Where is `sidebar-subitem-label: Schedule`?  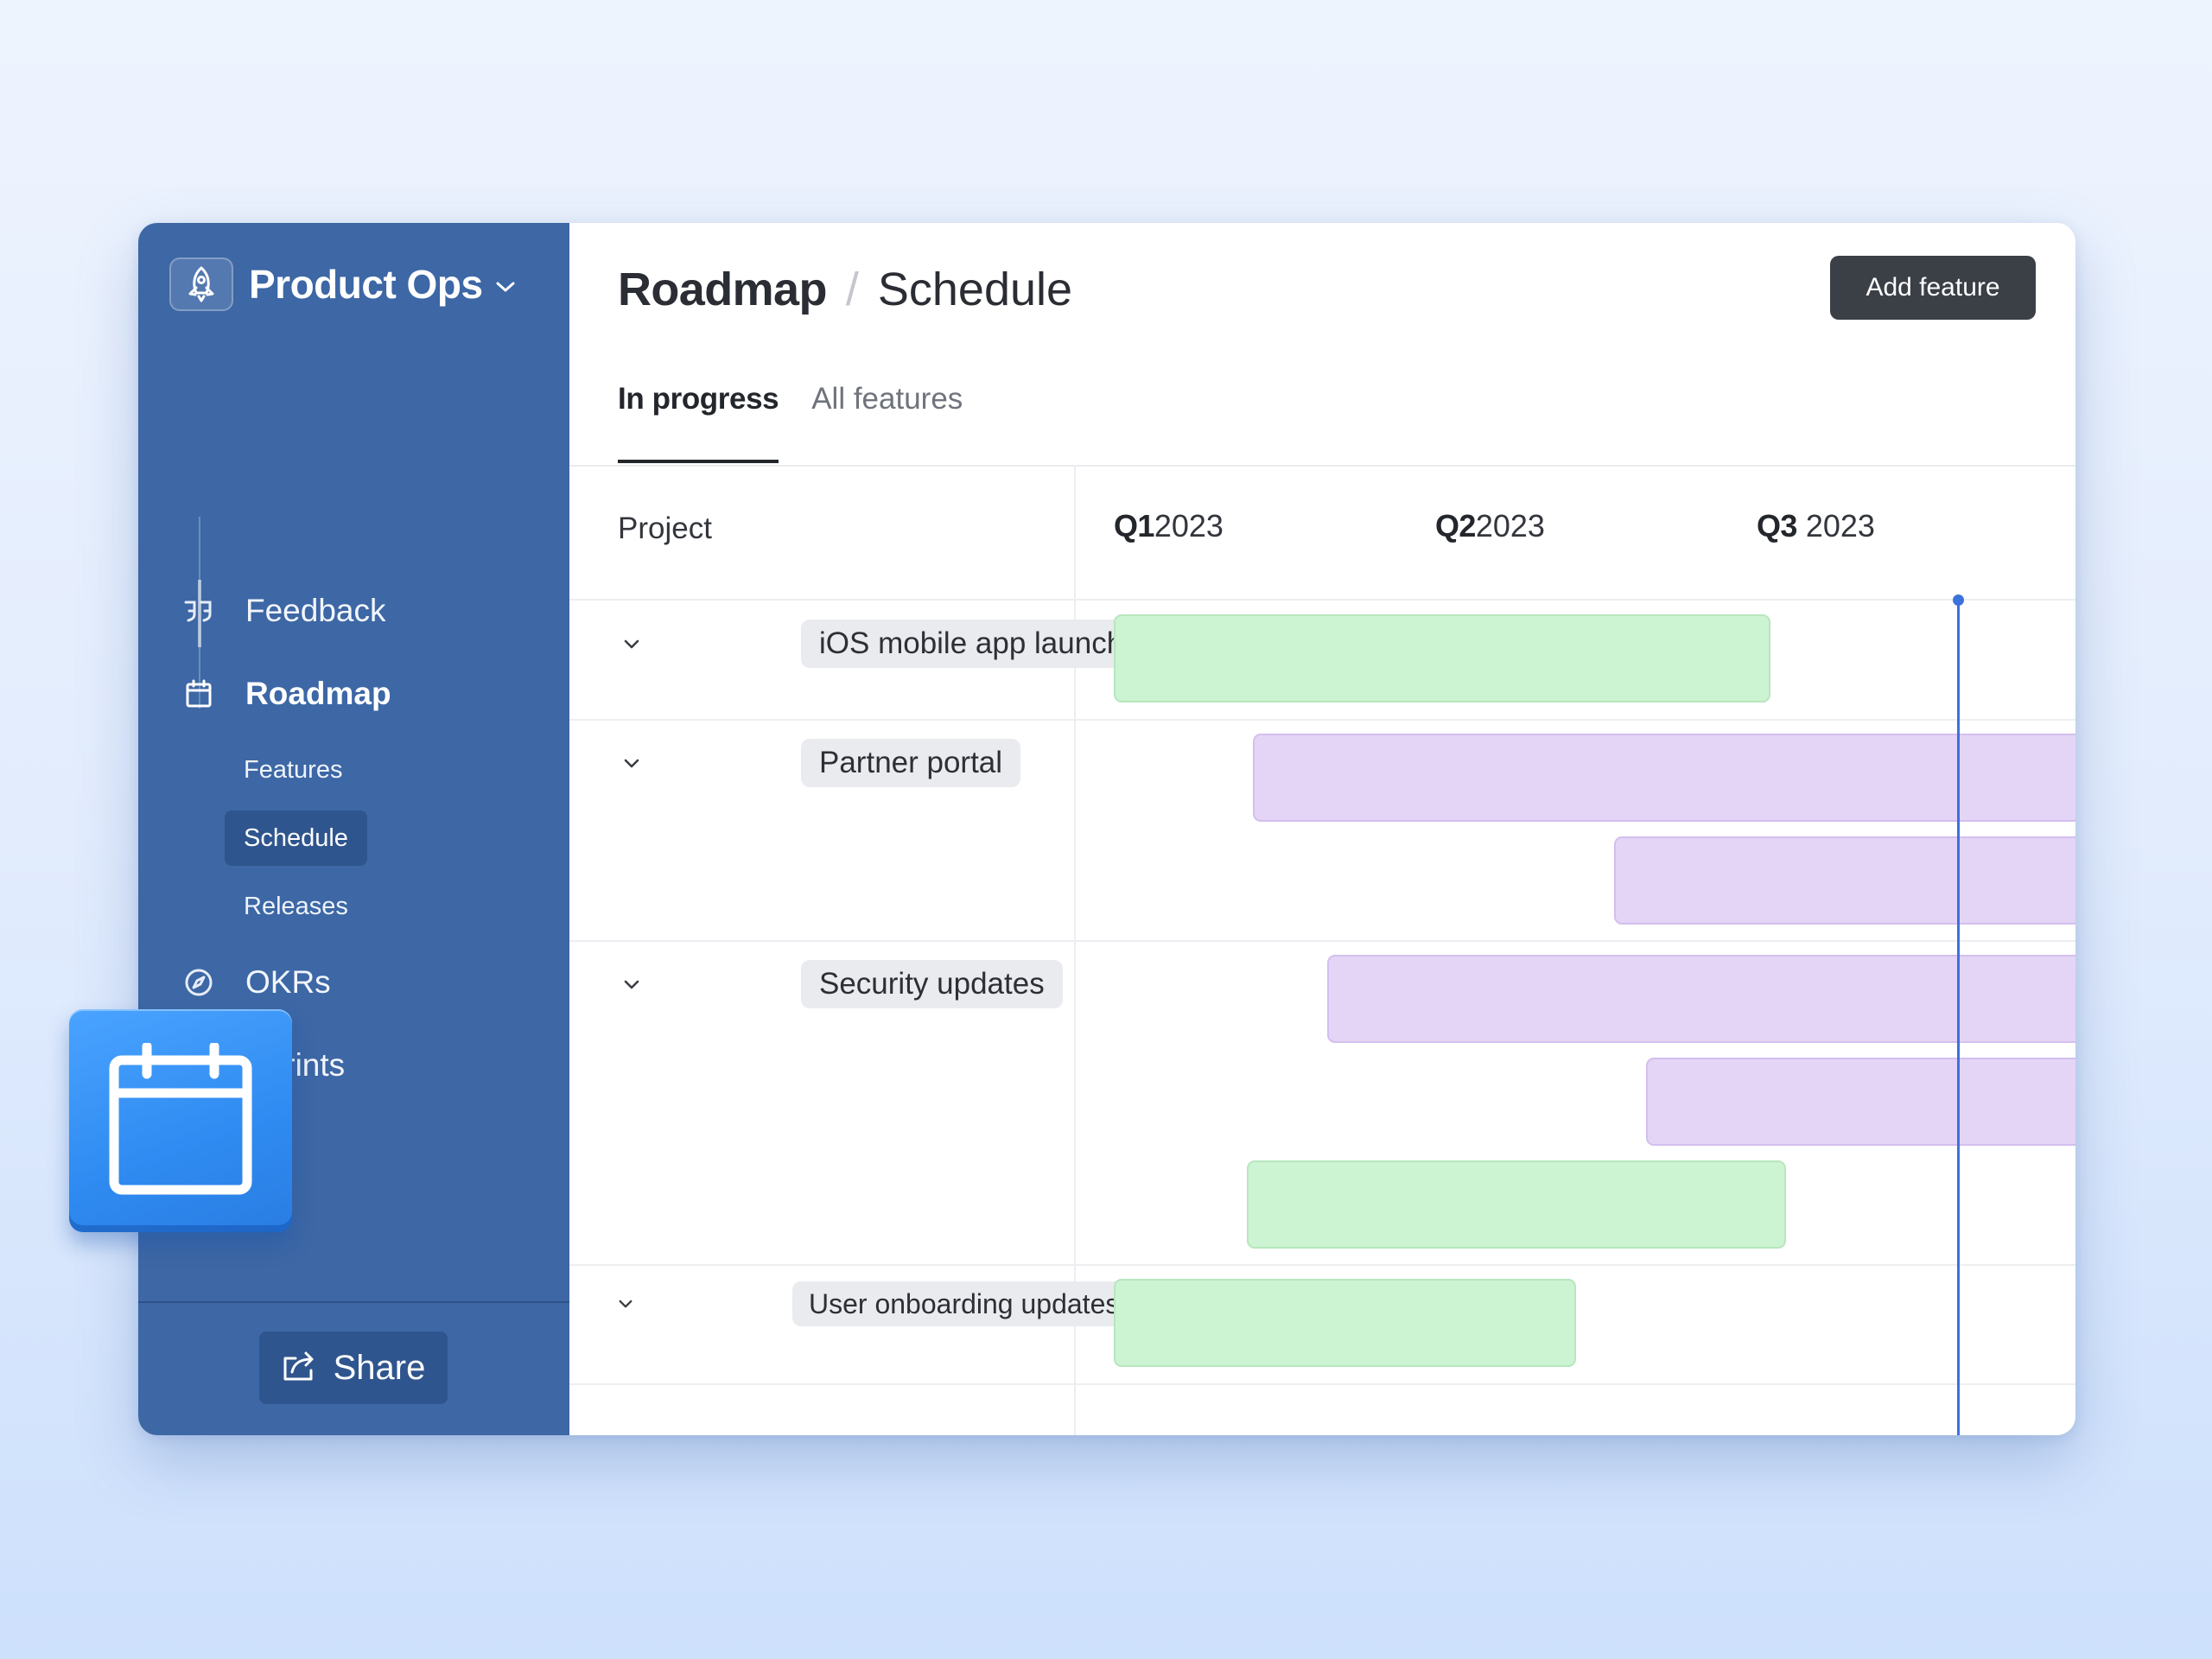 sidebar-subitem-label: Schedule is located at coordinates (296, 837).